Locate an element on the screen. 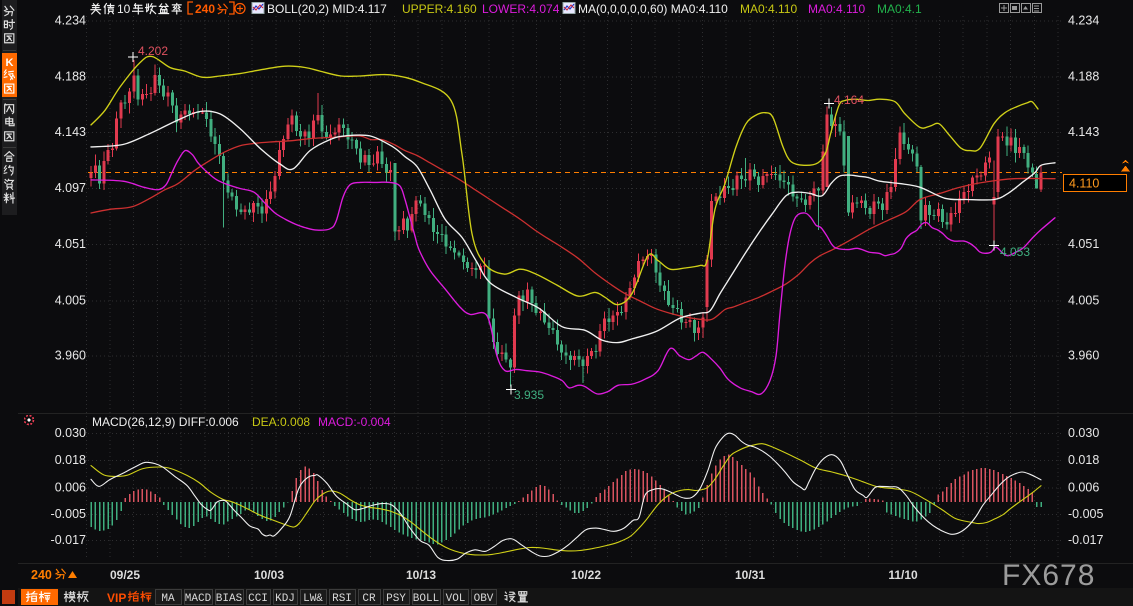  svg-text: 4.053 is located at coordinates (1015, 252).